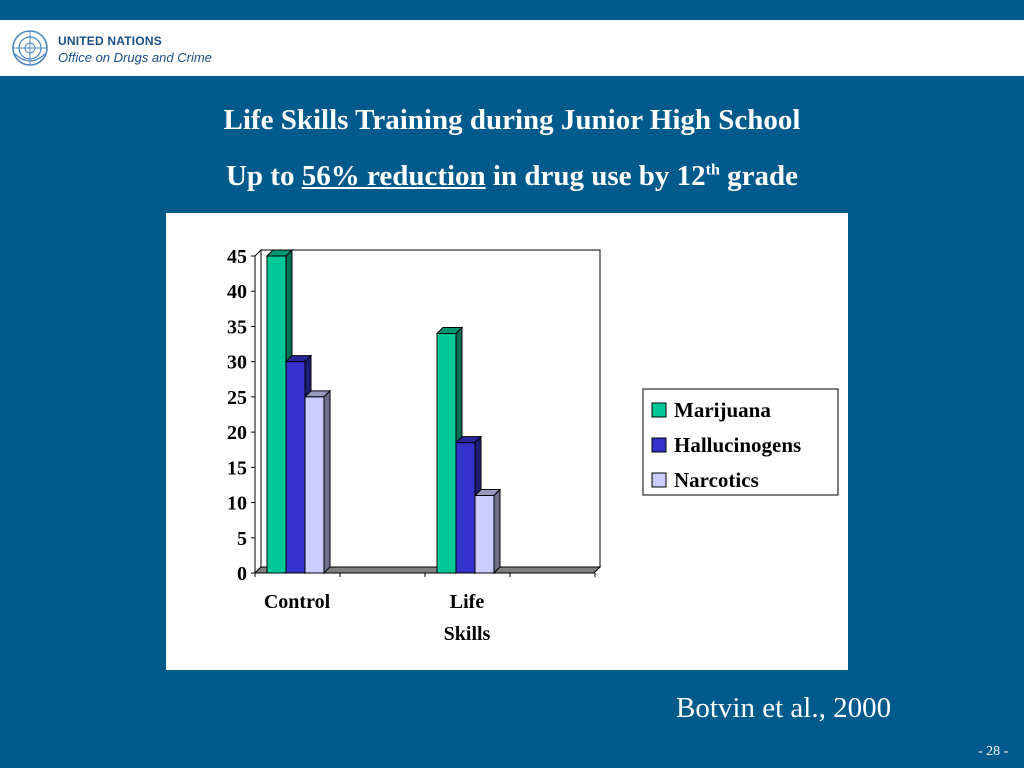 Image resolution: width=1024 pixels, height=768 pixels. I want to click on org-name-line1: UNITED NATIONS, so click(110, 41).